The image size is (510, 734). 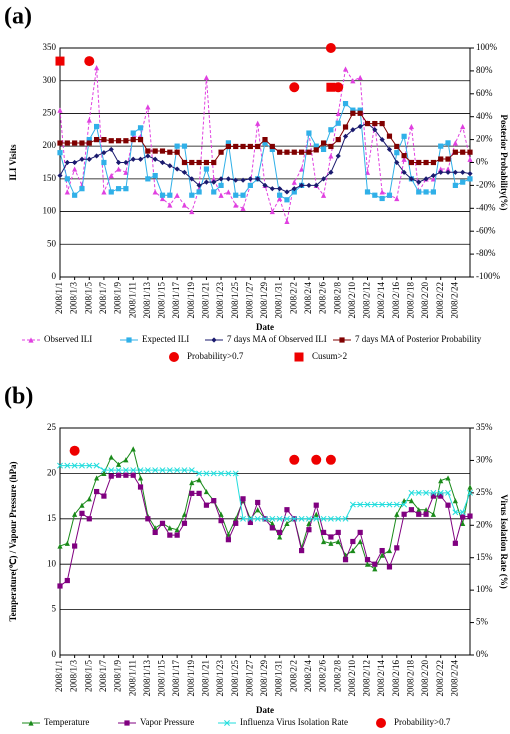 I want to click on x-tick-label: 2008/1/23, so click(x=220, y=678).